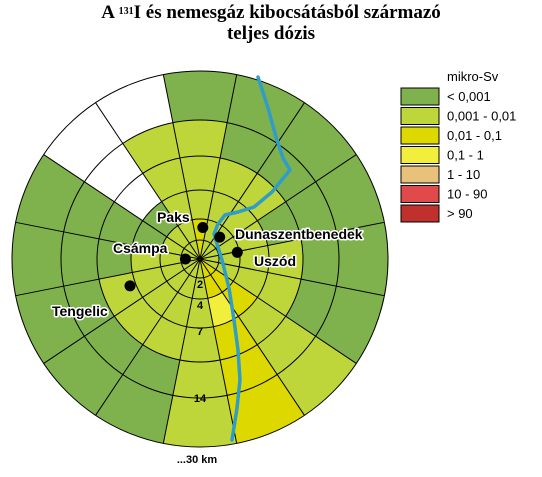 This screenshot has height=477, width=542. Describe the element at coordinates (110, 12) in the screenshot. I see `title-prefix: A` at that location.